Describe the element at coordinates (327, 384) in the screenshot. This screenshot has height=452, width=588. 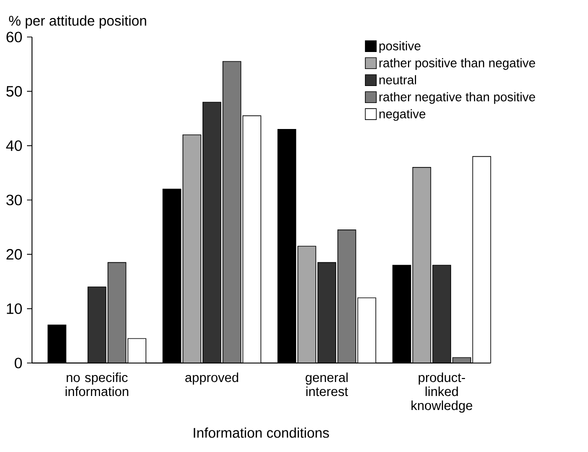
I see `x-tick-label: general interest` at that location.